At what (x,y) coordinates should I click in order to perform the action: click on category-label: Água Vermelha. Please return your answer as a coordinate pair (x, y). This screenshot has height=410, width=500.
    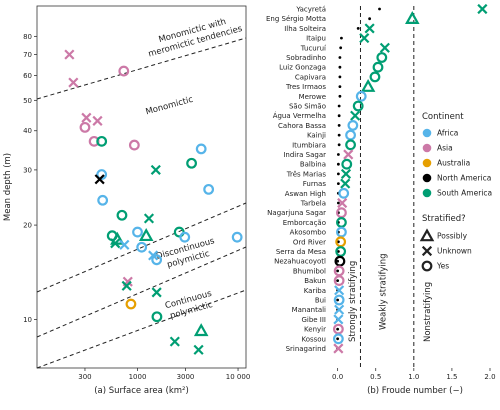
    Looking at the image, I should click on (299, 115).